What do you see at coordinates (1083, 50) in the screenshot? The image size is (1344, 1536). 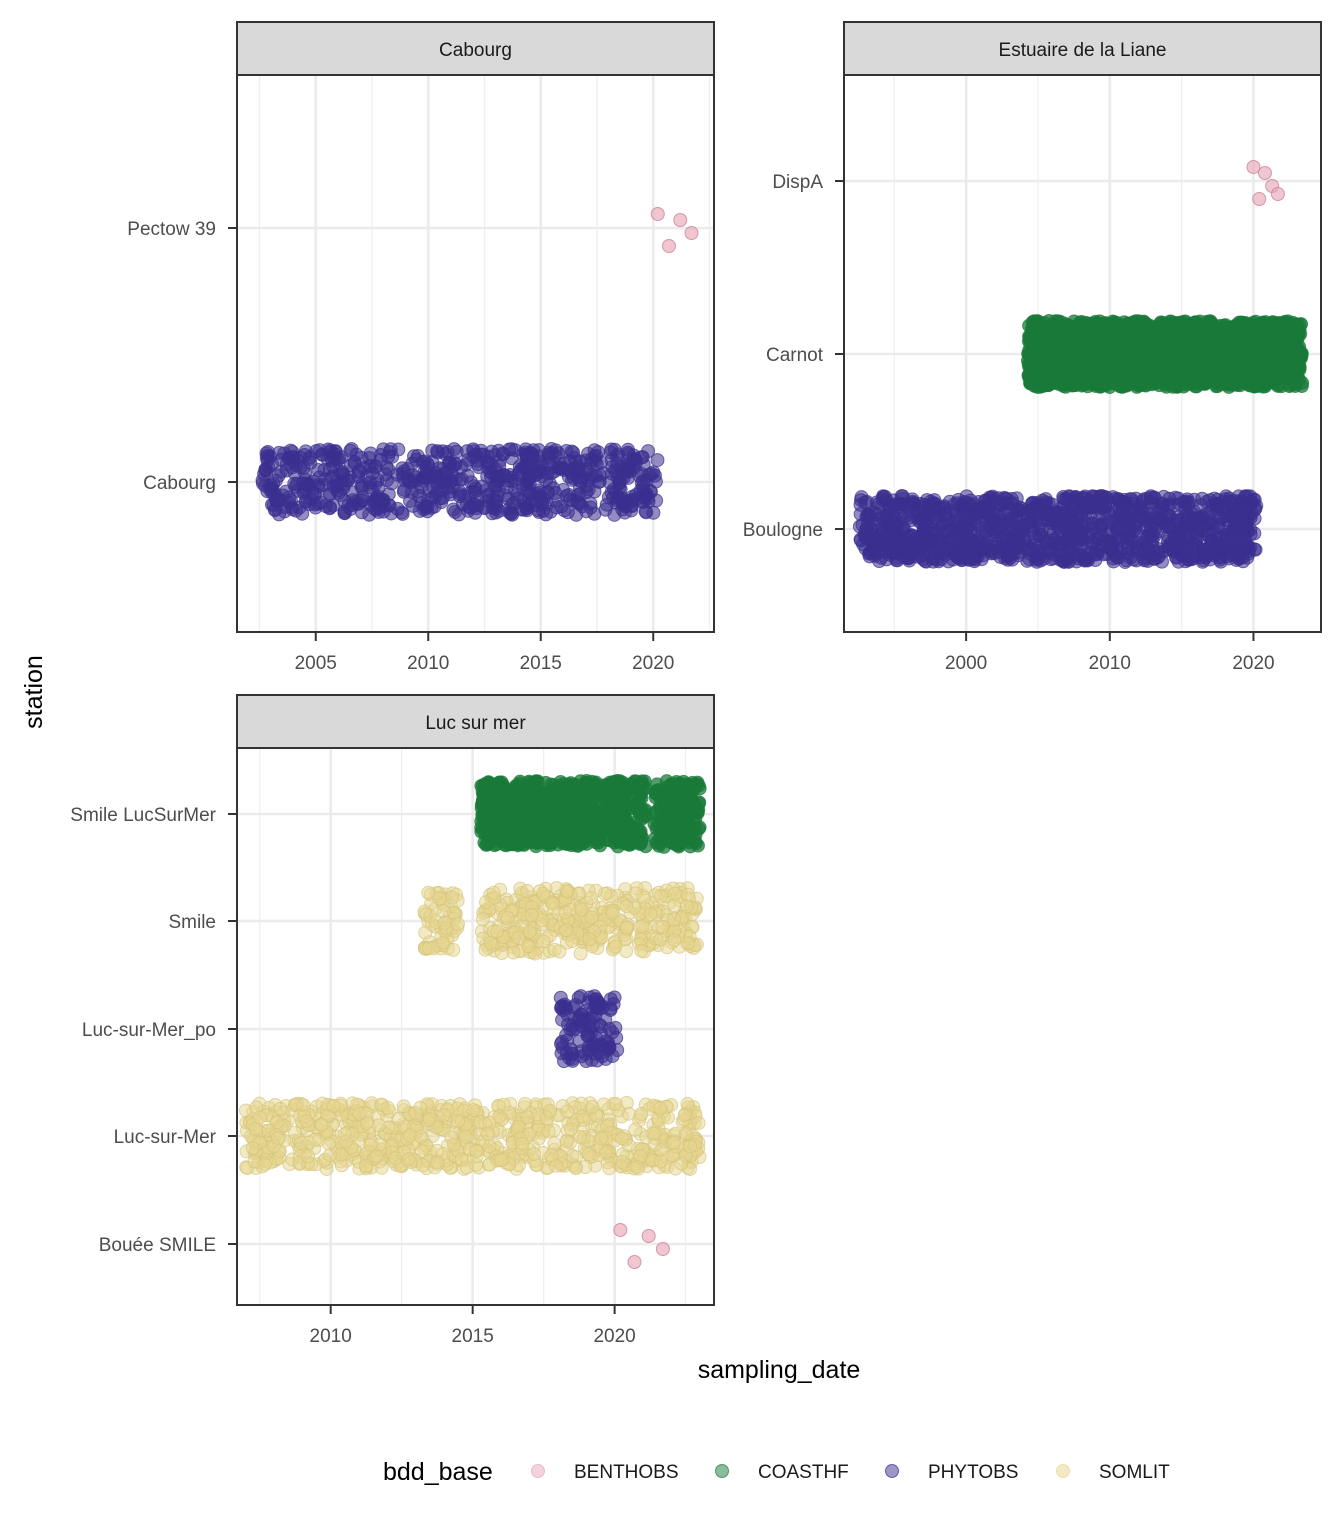 I see `facet-strip-label: Estuaire de la Liane` at bounding box center [1083, 50].